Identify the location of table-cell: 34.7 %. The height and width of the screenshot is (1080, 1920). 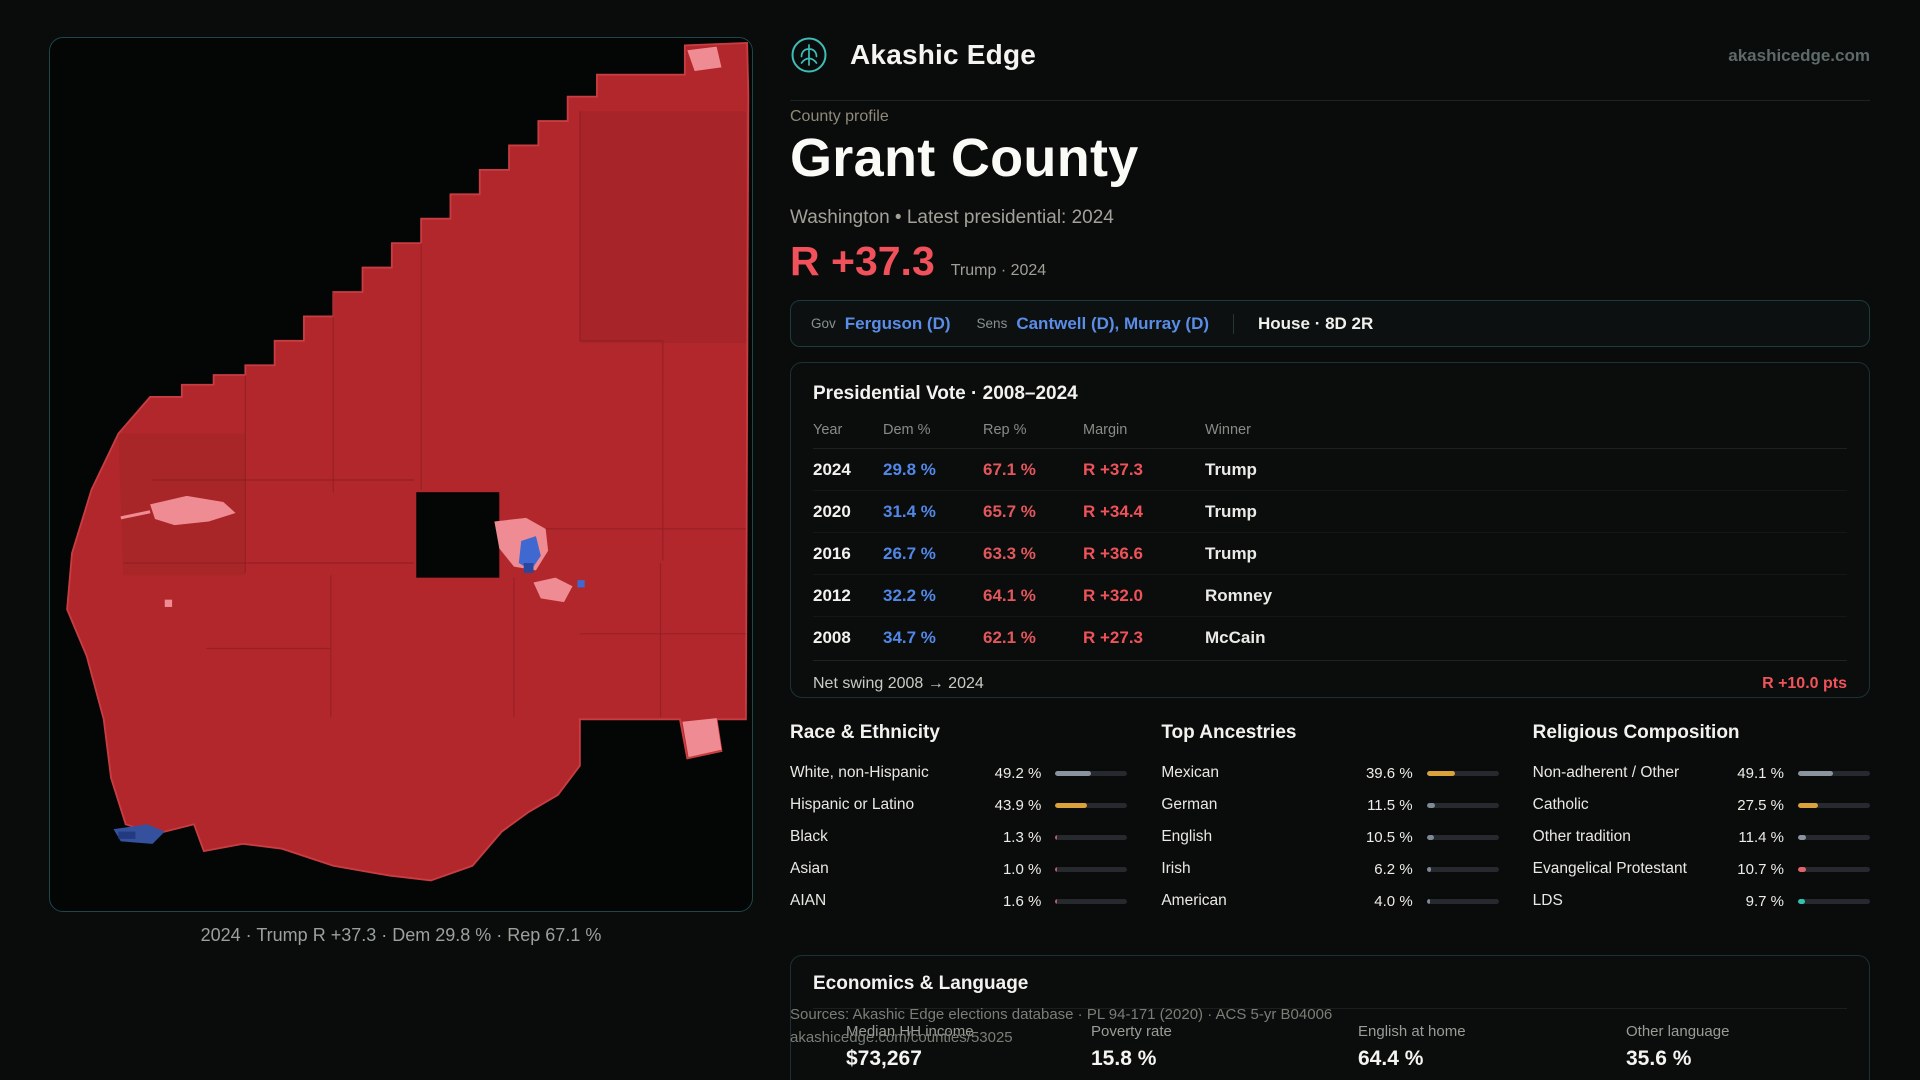
(909, 637).